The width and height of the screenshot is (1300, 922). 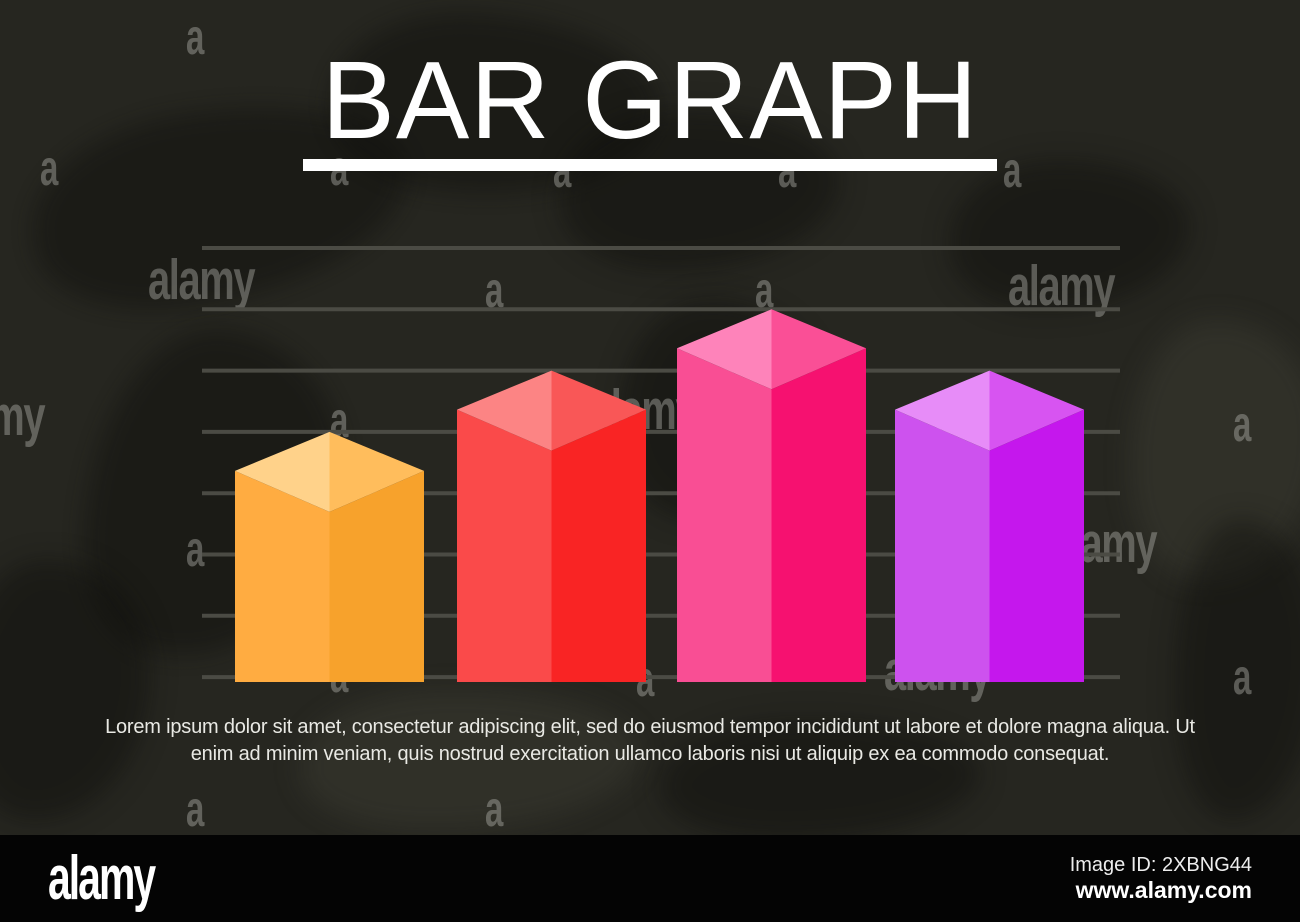 What do you see at coordinates (102, 878) in the screenshot?
I see `alamy-logo: alamy` at bounding box center [102, 878].